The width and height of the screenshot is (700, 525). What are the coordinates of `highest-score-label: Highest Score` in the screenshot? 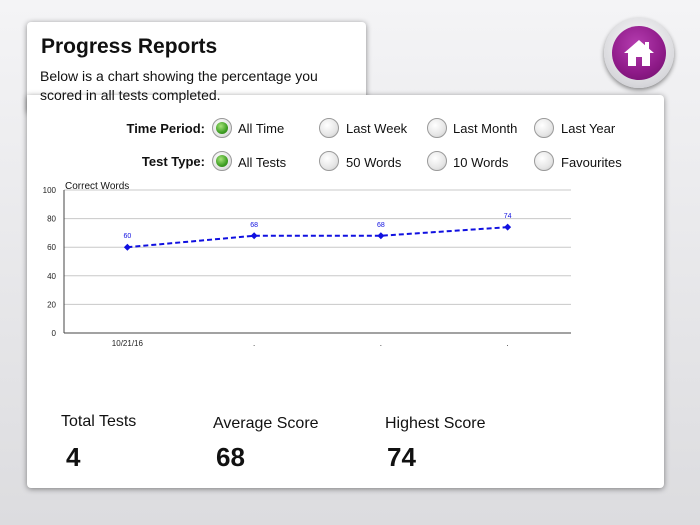 It's located at (435, 423).